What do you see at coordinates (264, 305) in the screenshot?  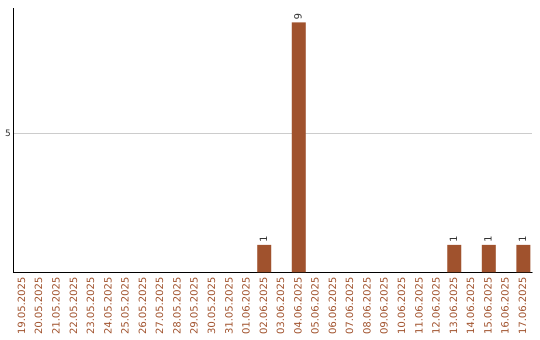 I see `x-tick-label: 02.06.2025` at bounding box center [264, 305].